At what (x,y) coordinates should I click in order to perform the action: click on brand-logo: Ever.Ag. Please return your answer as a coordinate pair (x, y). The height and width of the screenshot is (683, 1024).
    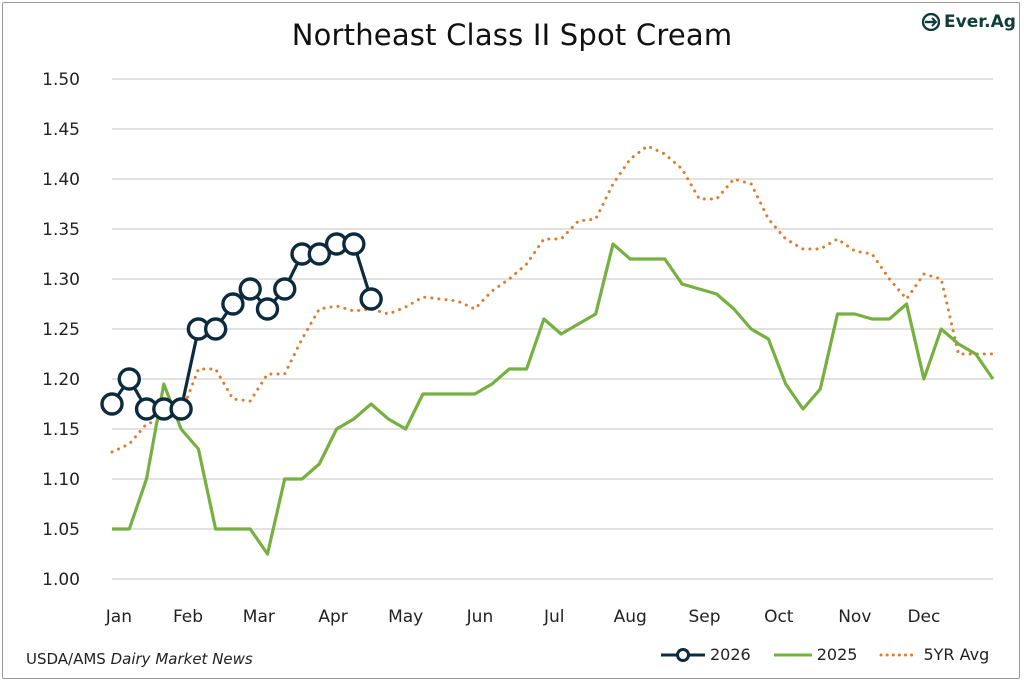
    Looking at the image, I should click on (969, 22).